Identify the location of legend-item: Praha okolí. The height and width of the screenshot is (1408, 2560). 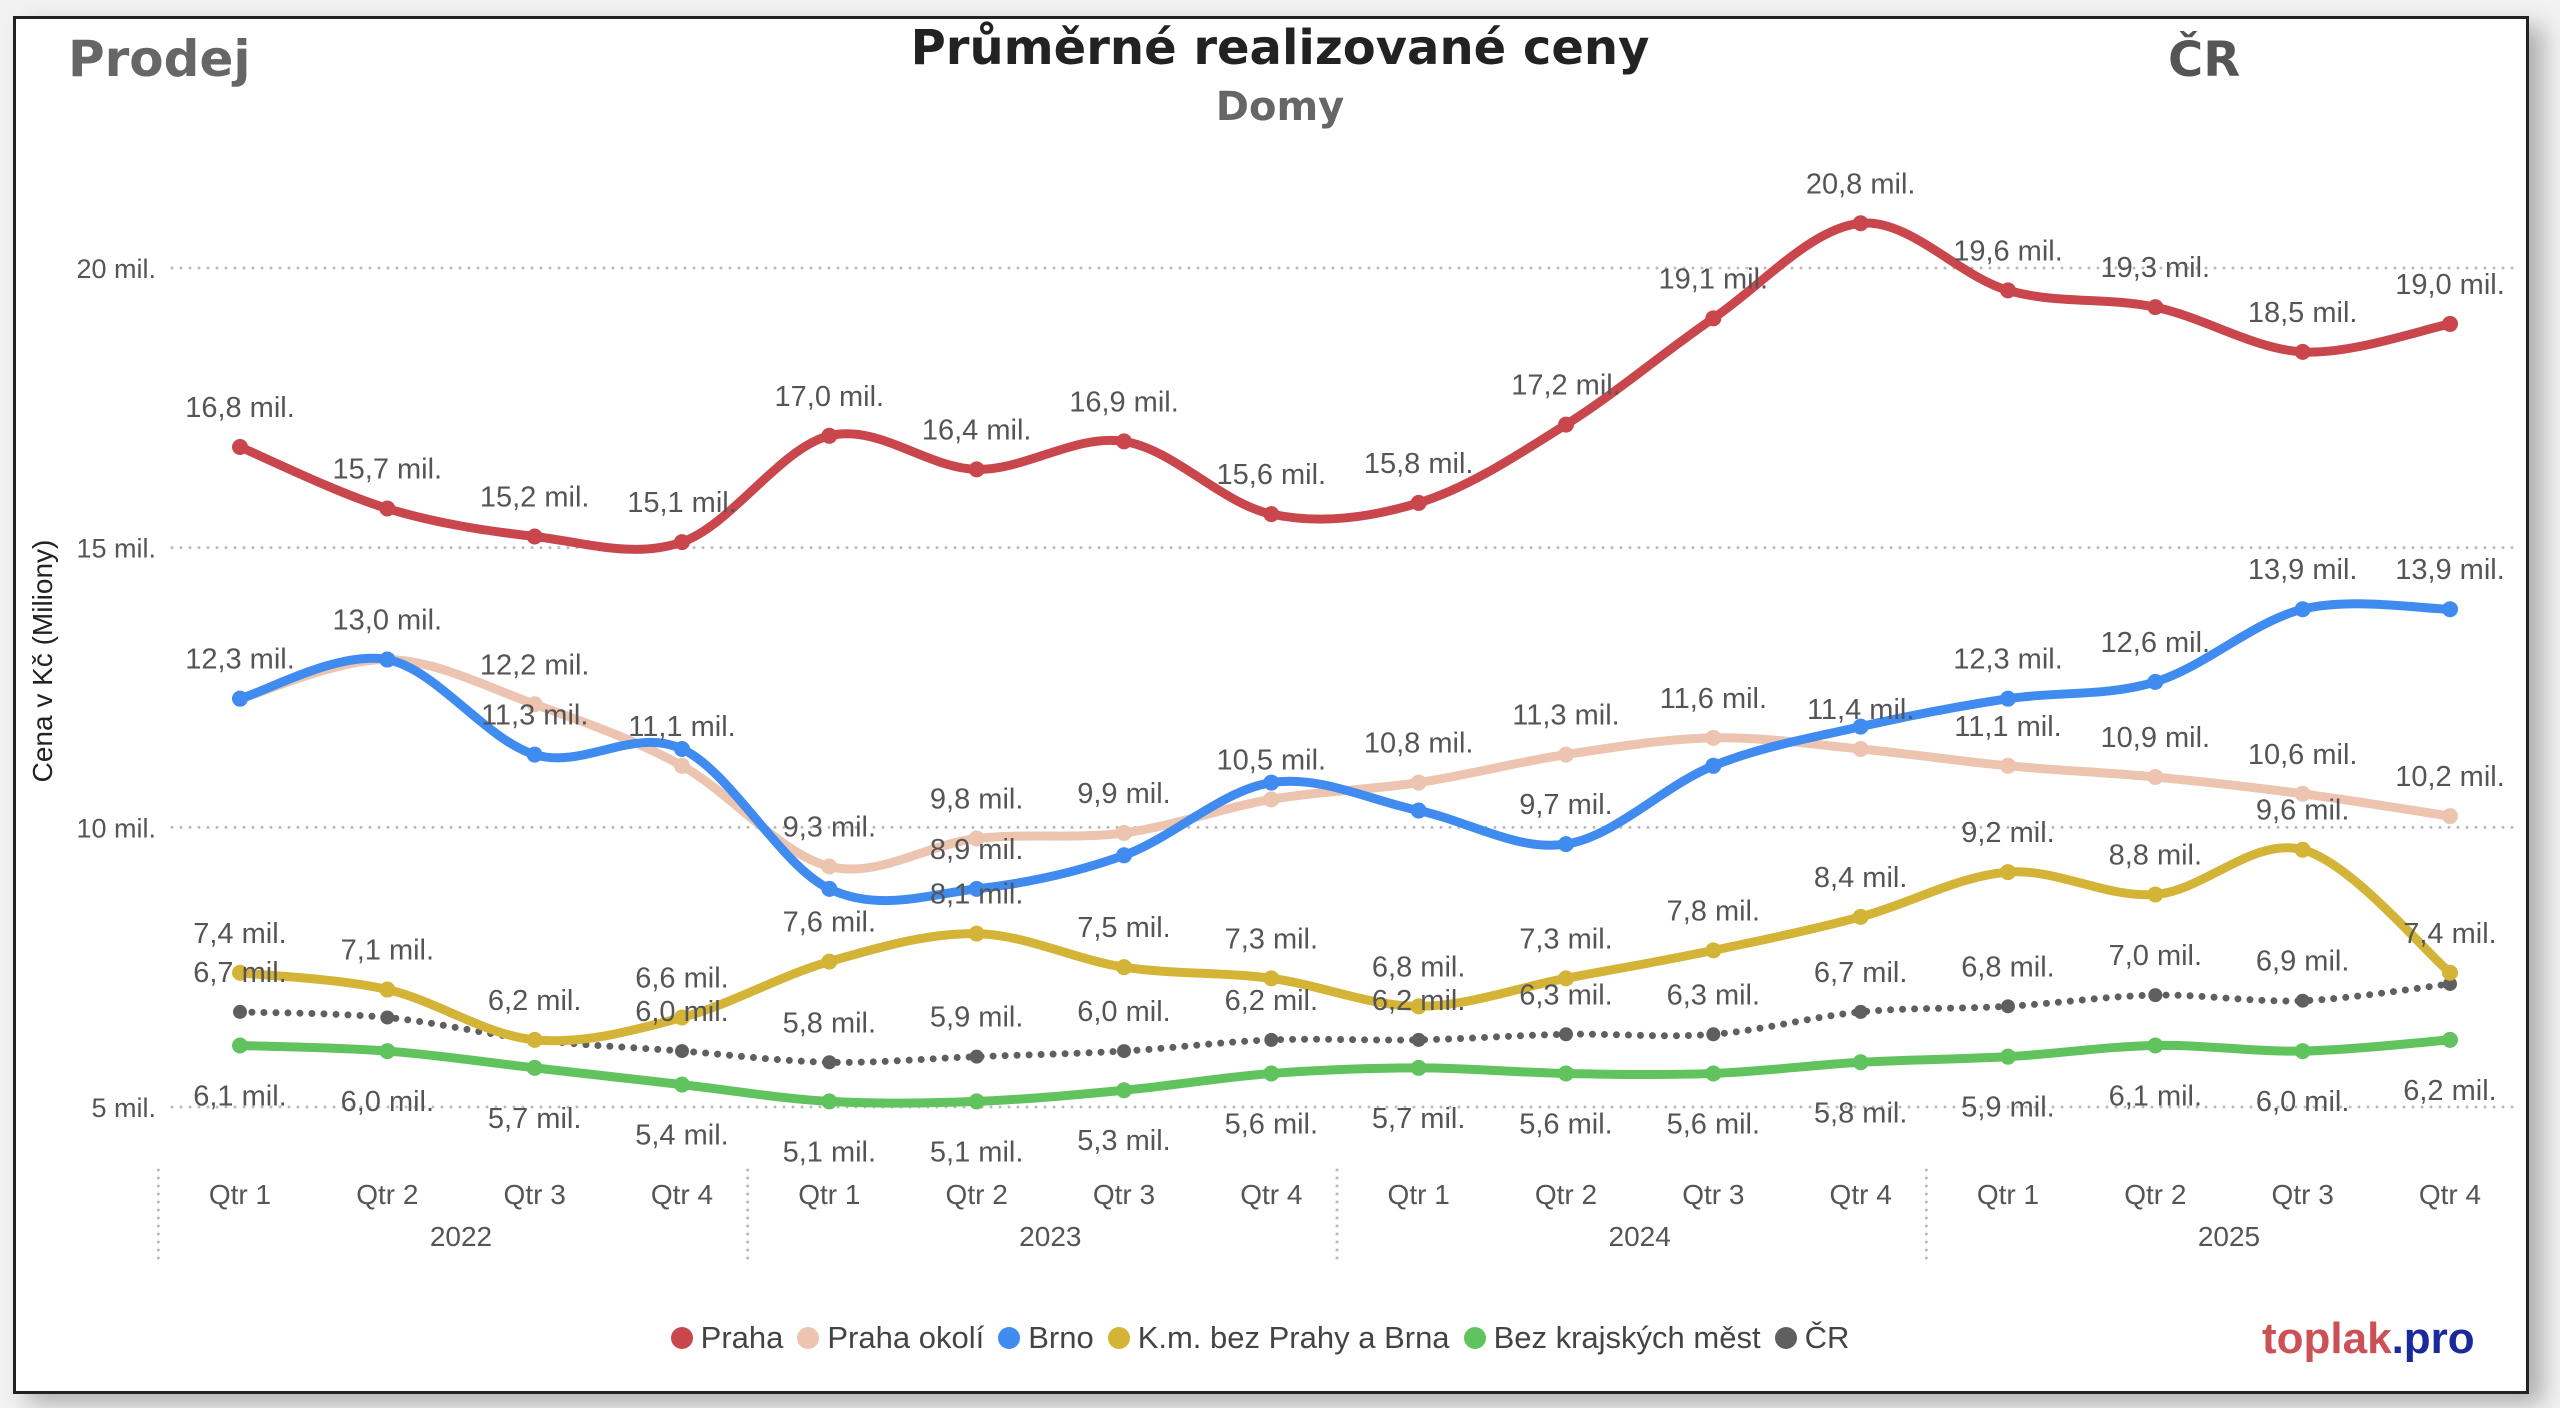
(890, 1338).